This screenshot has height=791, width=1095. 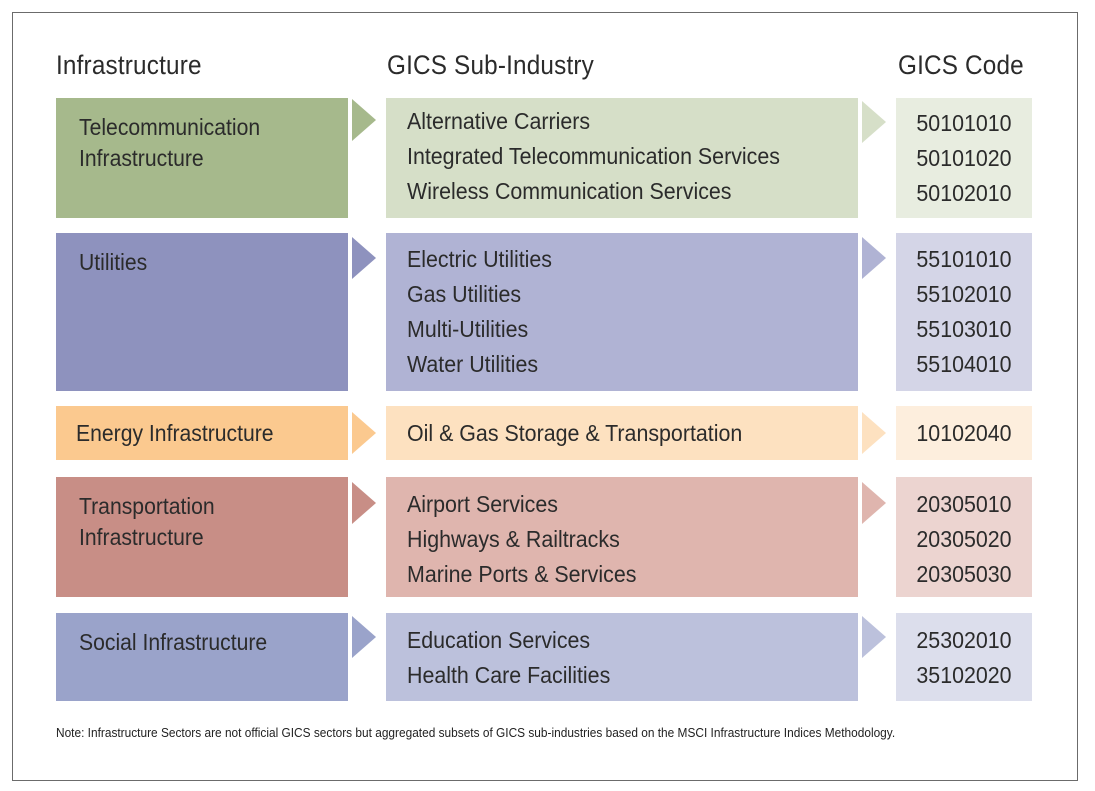 I want to click on sector-box: Social Infrastructure, so click(x=202, y=657).